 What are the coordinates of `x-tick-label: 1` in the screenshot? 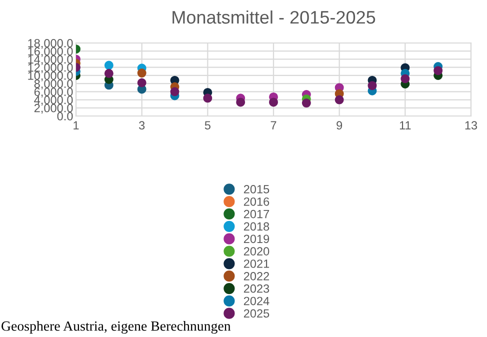 It's located at (76, 125).